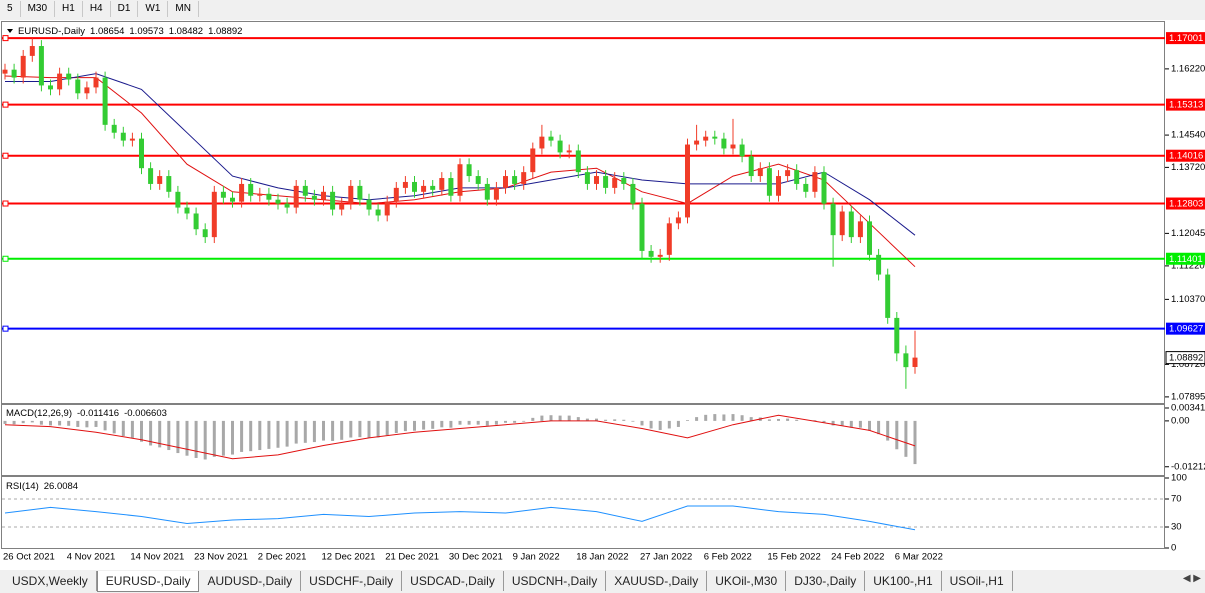 This screenshot has width=1205, height=593. Describe the element at coordinates (602, 557) in the screenshot. I see `x-tick-label: 18 Jan 2022` at that location.